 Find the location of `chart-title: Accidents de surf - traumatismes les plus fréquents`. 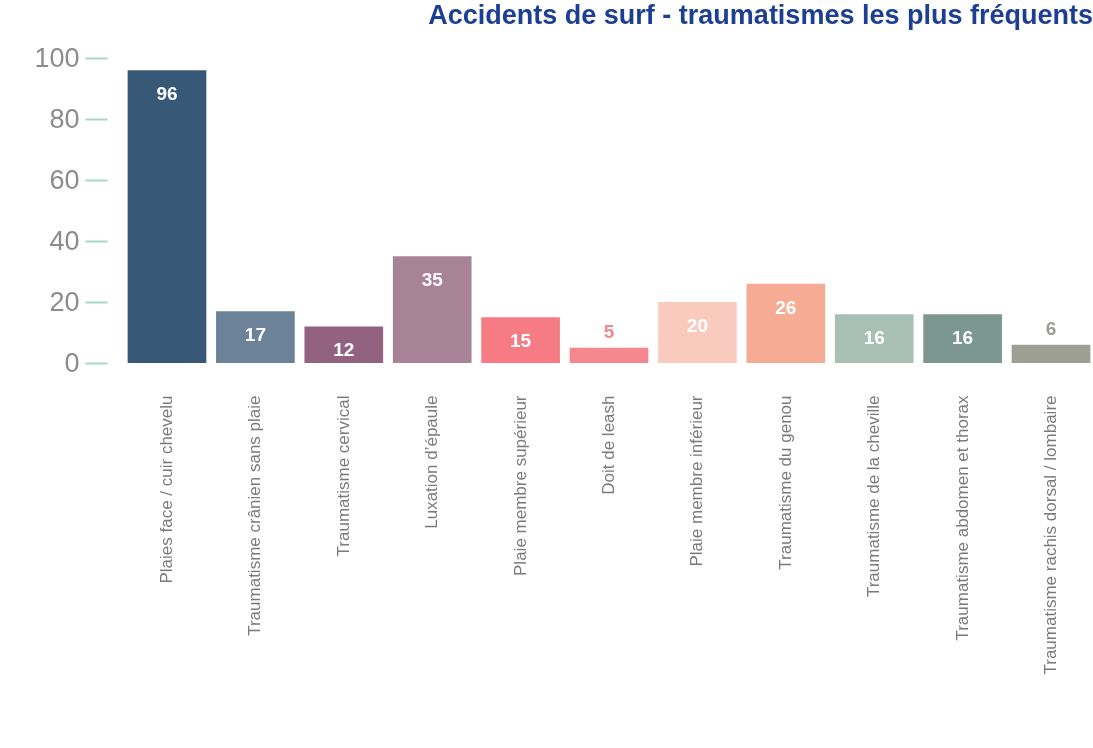

chart-title: Accidents de surf - traumatismes les plus fréquents is located at coordinates (760, 15).